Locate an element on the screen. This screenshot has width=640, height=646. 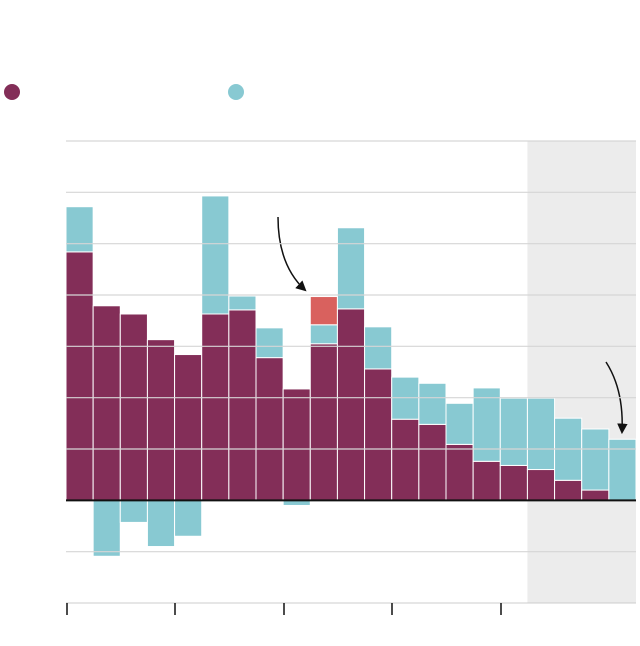
legend is located at coordinates (124, 92).